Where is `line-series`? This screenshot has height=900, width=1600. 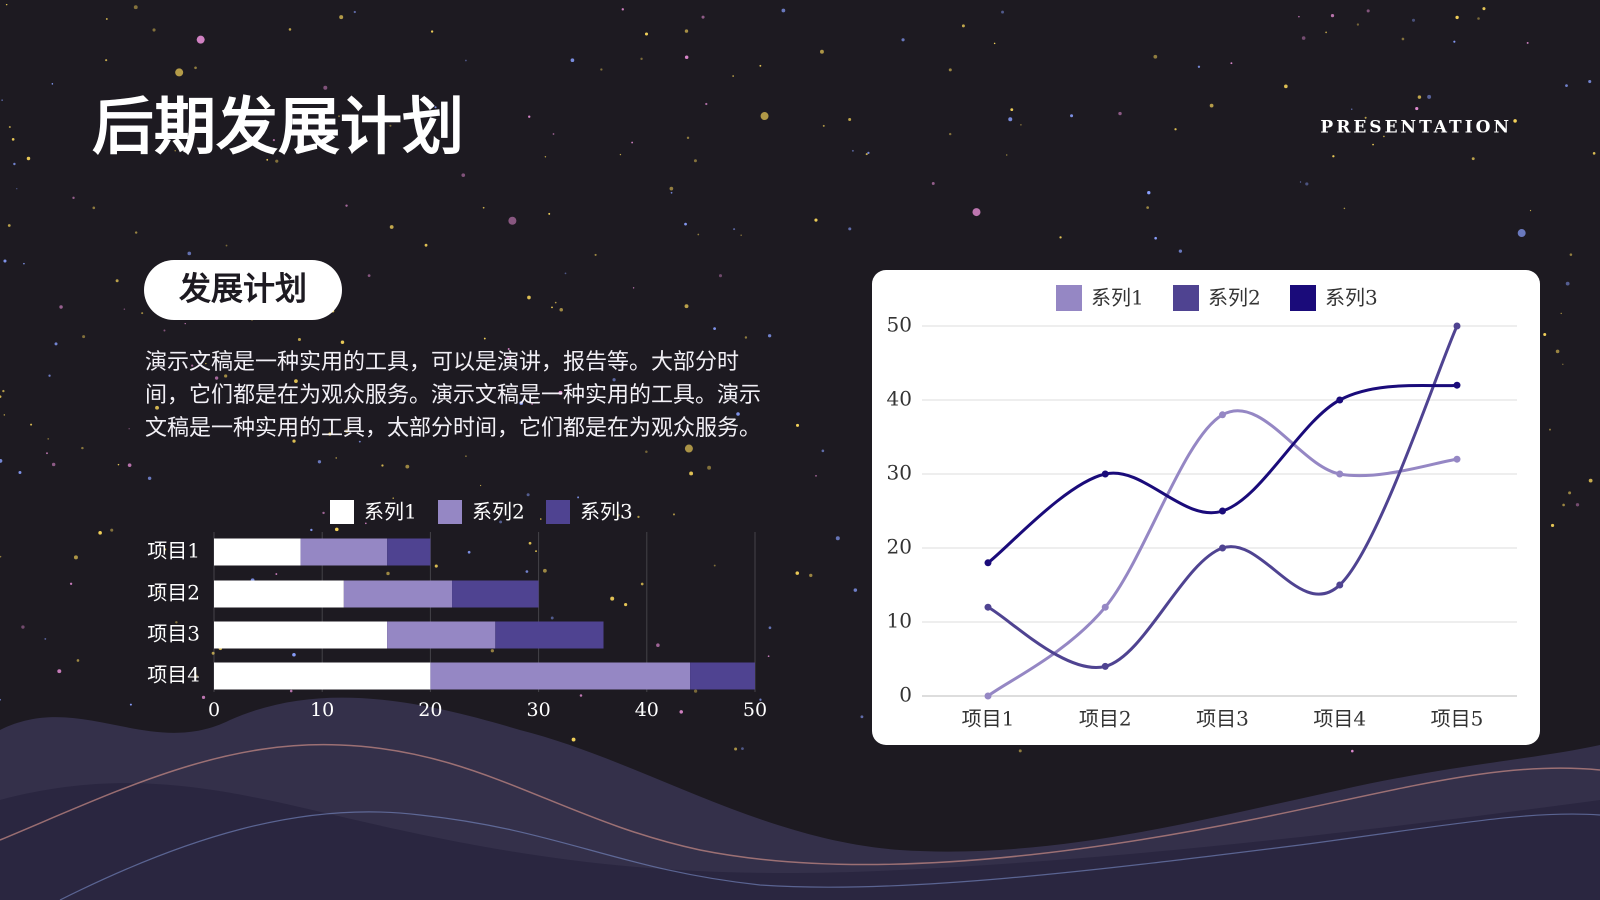
line-series is located at coordinates (1223, 497).